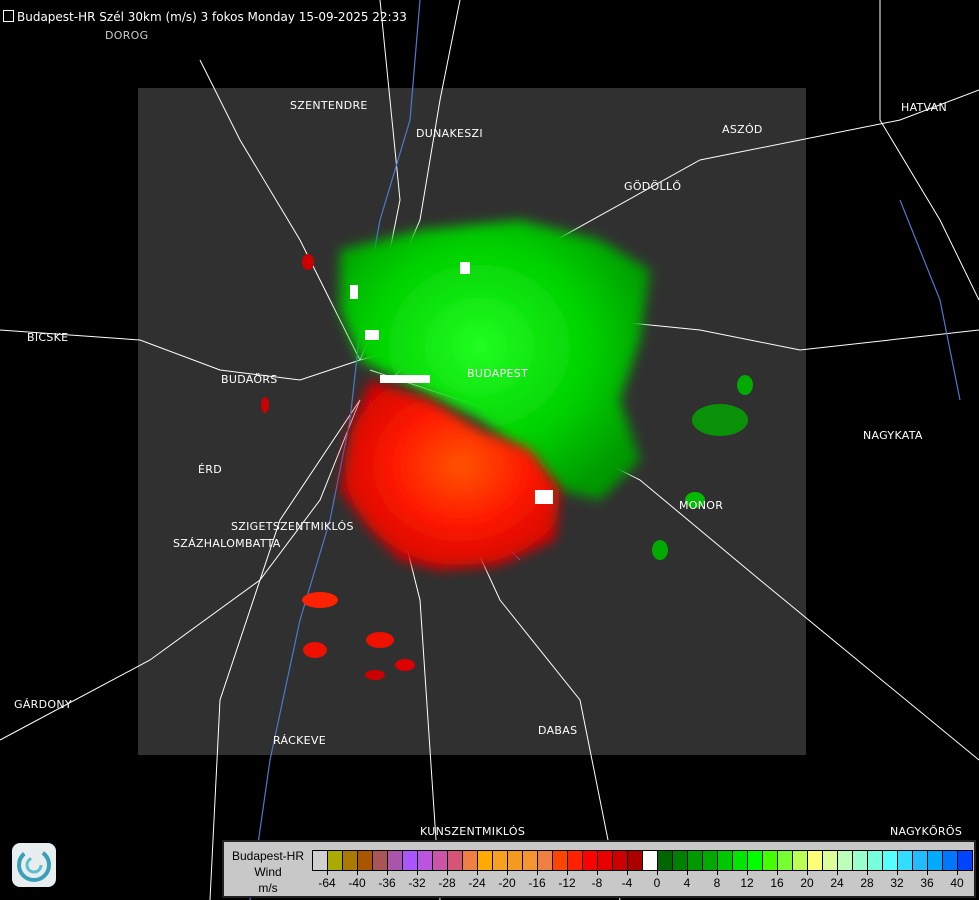  Describe the element at coordinates (410, 467) in the screenshot. I see `echo-receding` at that location.